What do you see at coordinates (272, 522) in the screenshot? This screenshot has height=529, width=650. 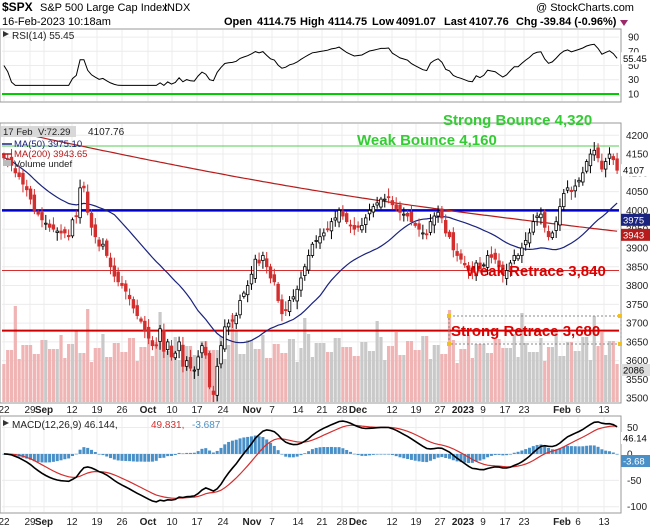 I see `x-tick-label: 7` at bounding box center [272, 522].